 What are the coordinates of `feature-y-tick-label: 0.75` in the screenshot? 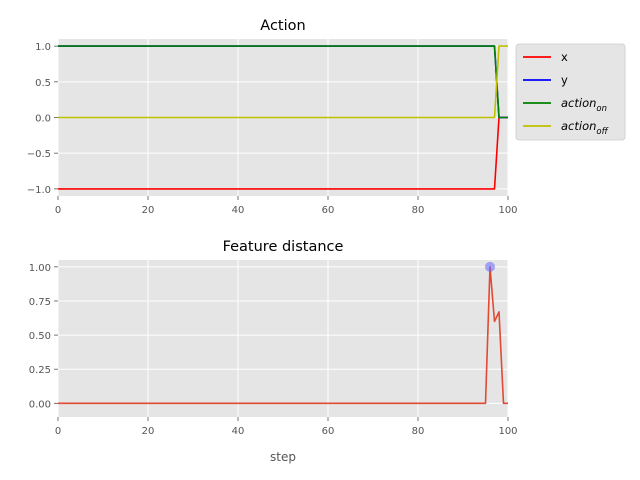 It's located at (40, 302).